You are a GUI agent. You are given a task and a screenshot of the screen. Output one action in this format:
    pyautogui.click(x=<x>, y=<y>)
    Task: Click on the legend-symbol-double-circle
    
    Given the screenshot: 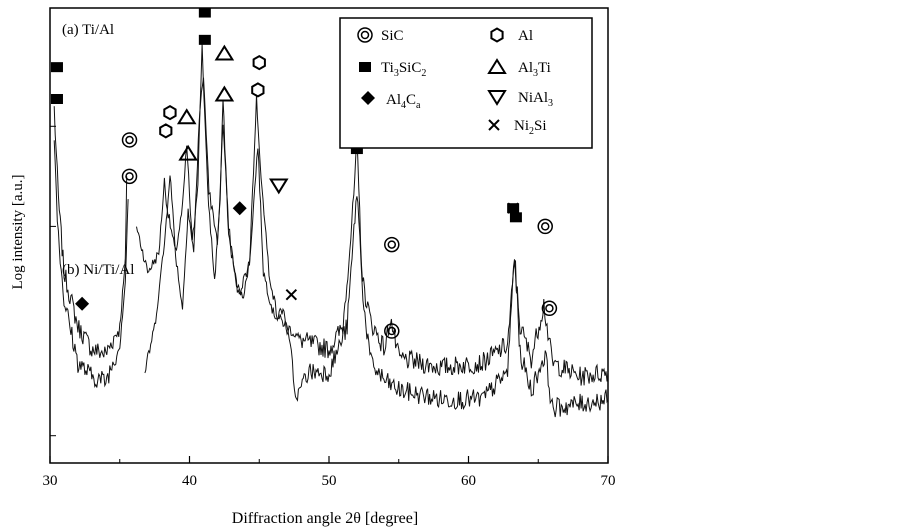 What is the action you would take?
    pyautogui.click(x=365, y=35)
    